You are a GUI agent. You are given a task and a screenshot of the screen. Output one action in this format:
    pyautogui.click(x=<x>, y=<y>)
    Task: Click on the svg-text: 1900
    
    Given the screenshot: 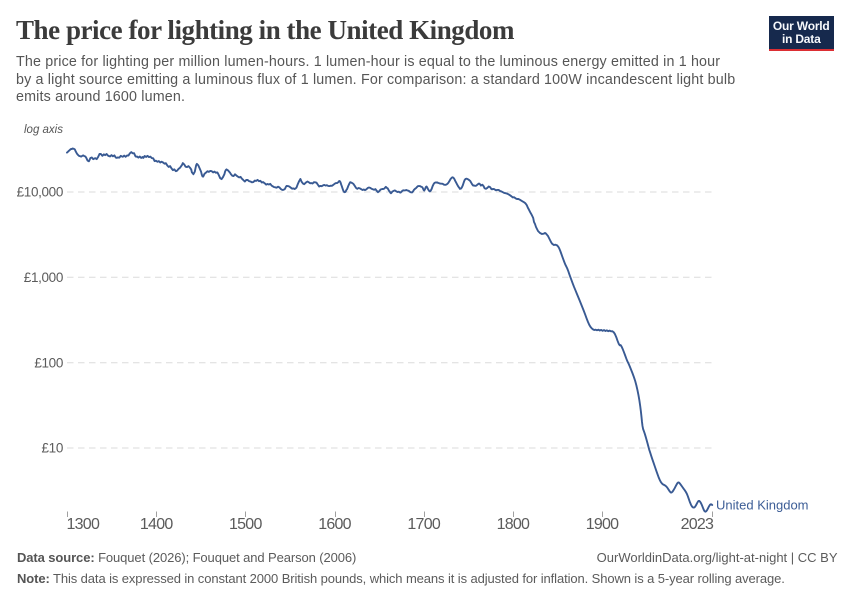 What is the action you would take?
    pyautogui.click(x=602, y=524)
    